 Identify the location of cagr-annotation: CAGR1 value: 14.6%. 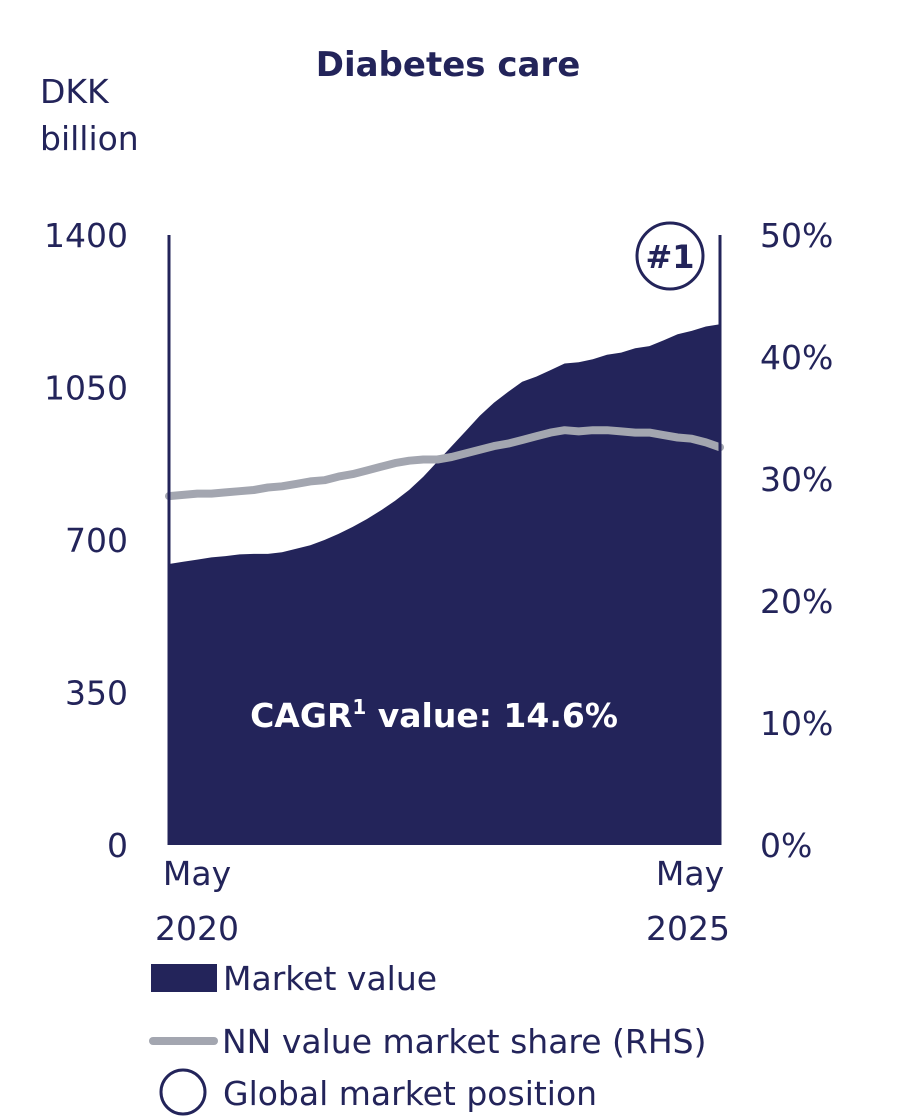
(434, 715).